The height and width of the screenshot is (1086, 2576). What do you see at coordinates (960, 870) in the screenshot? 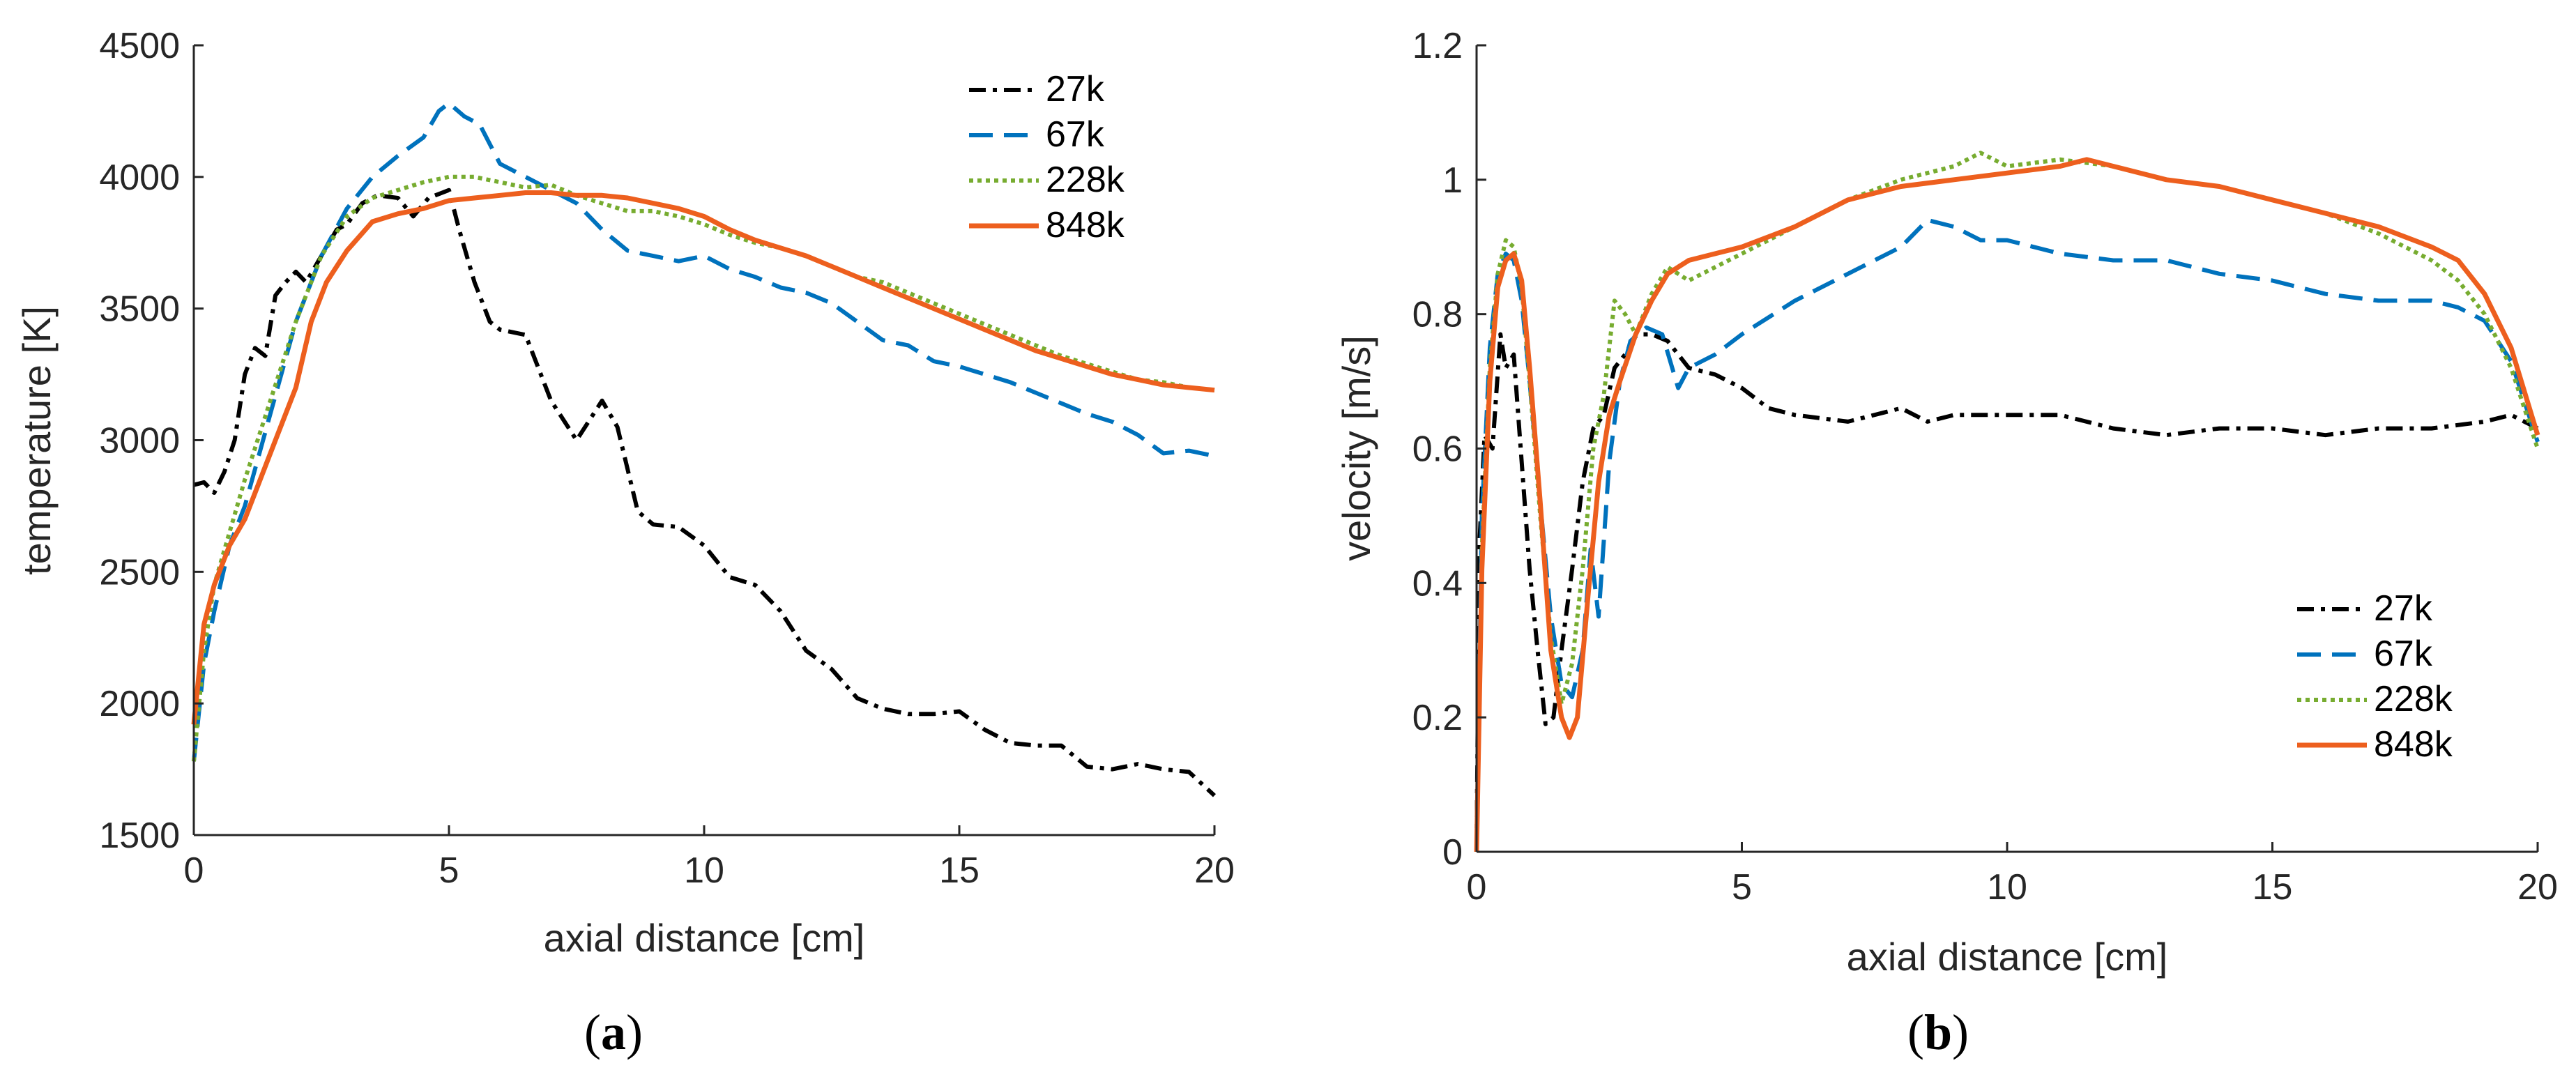
I see `temperature-x-tick-label: 15` at bounding box center [960, 870].